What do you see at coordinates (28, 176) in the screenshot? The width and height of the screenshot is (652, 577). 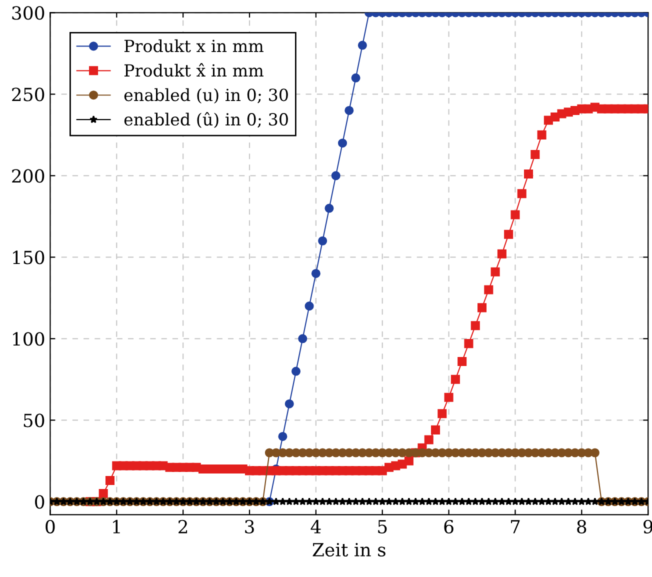 I see `y-tick-label: 200` at bounding box center [28, 176].